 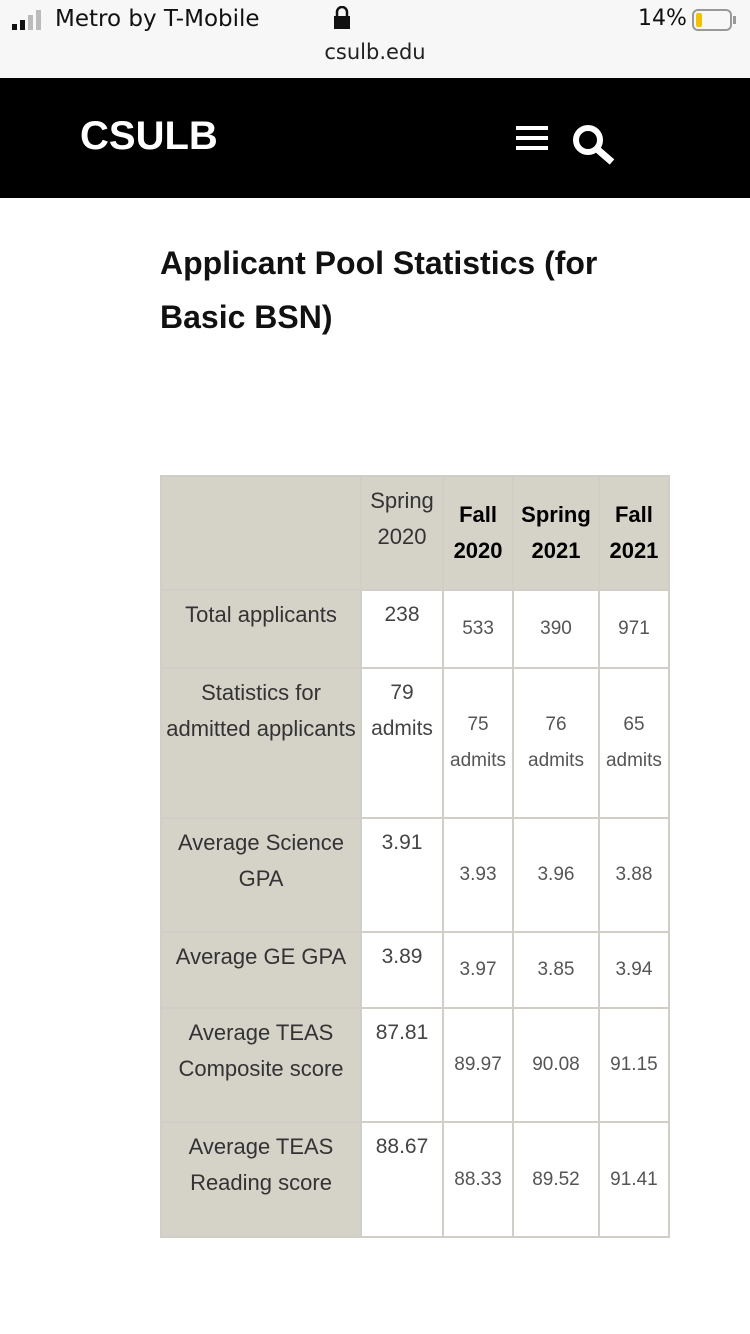 I want to click on row-label: Average GE GPA, so click(x=261, y=970).